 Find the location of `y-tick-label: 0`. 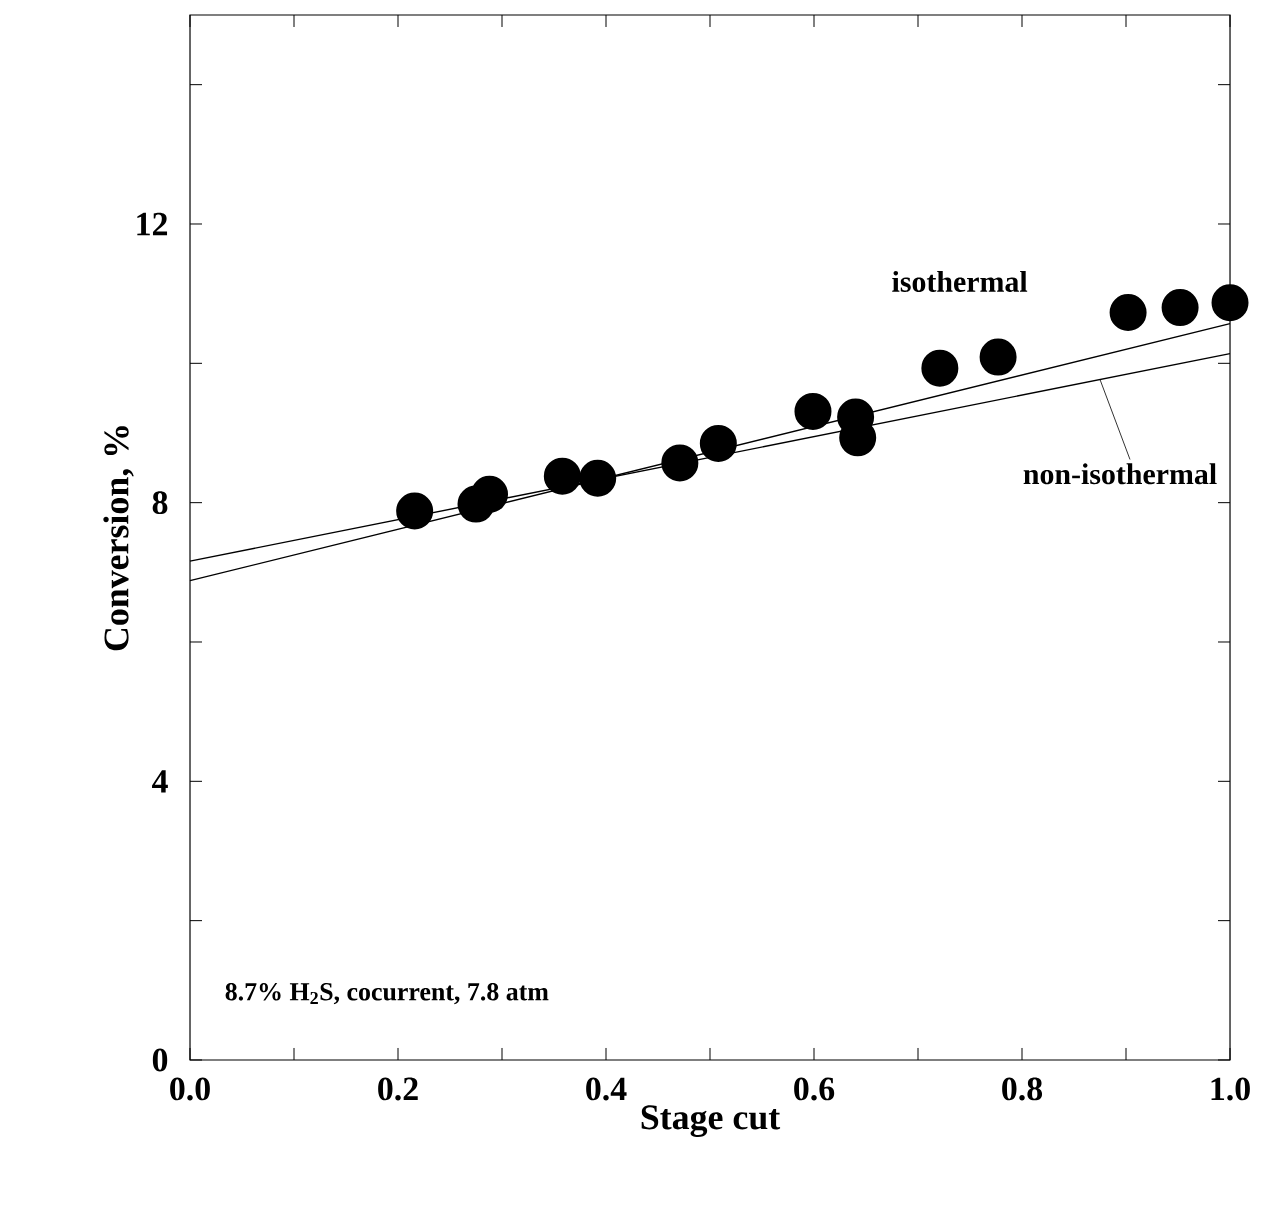

y-tick-label: 0 is located at coordinates (160, 1060).